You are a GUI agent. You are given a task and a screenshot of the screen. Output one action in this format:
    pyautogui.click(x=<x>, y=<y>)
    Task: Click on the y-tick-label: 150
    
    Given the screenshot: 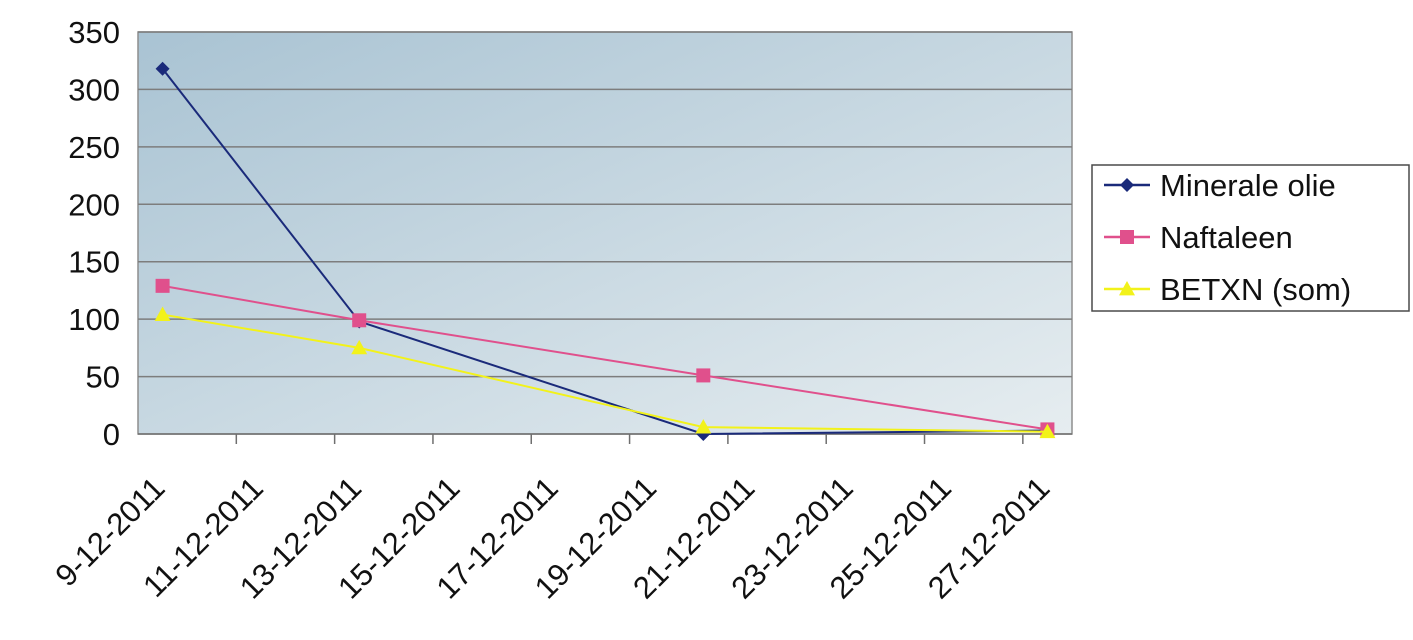 What is the action you would take?
    pyautogui.click(x=94, y=262)
    